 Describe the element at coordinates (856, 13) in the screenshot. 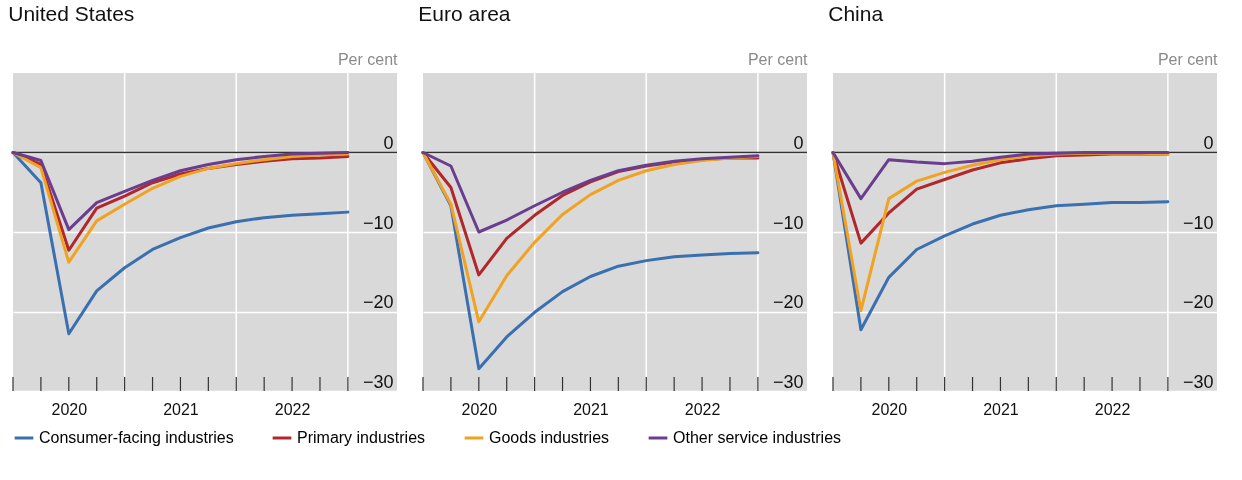

I see `chart-title: China` at that location.